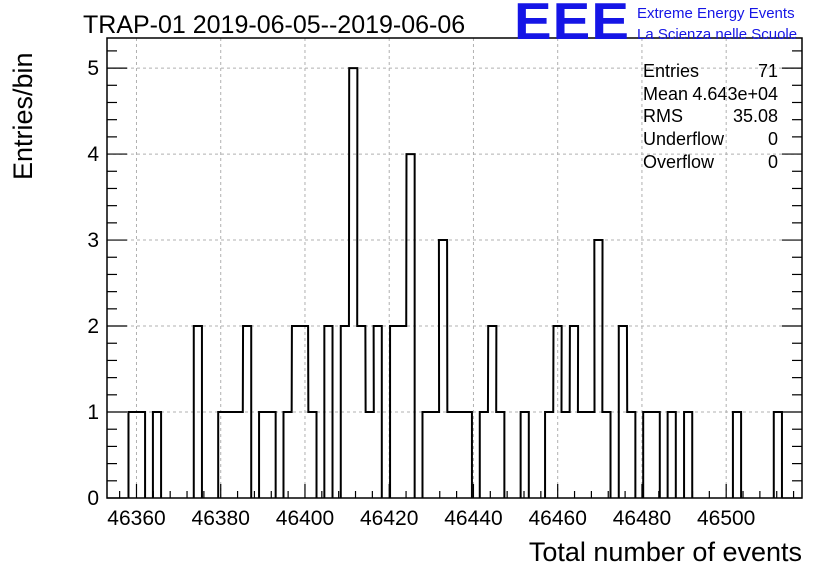 The image size is (836, 572). What do you see at coordinates (773, 162) in the screenshot?
I see `stat-overflow-value: 0` at bounding box center [773, 162].